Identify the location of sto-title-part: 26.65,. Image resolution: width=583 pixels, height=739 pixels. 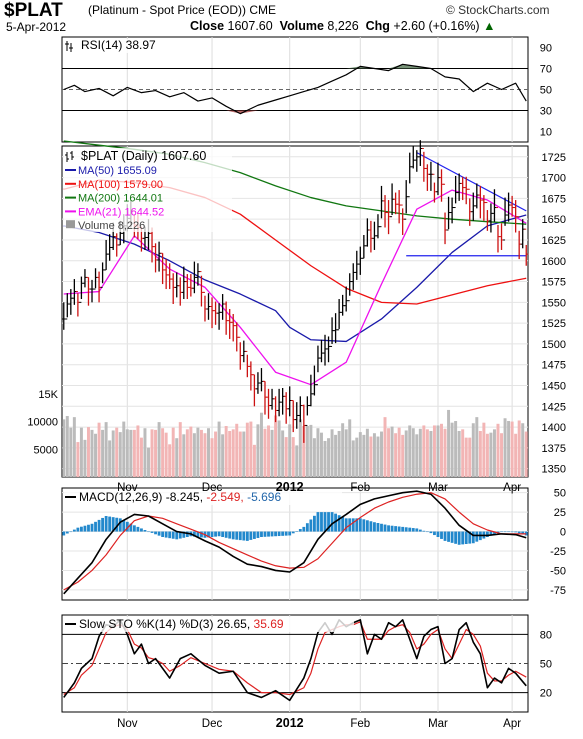
(235, 624).